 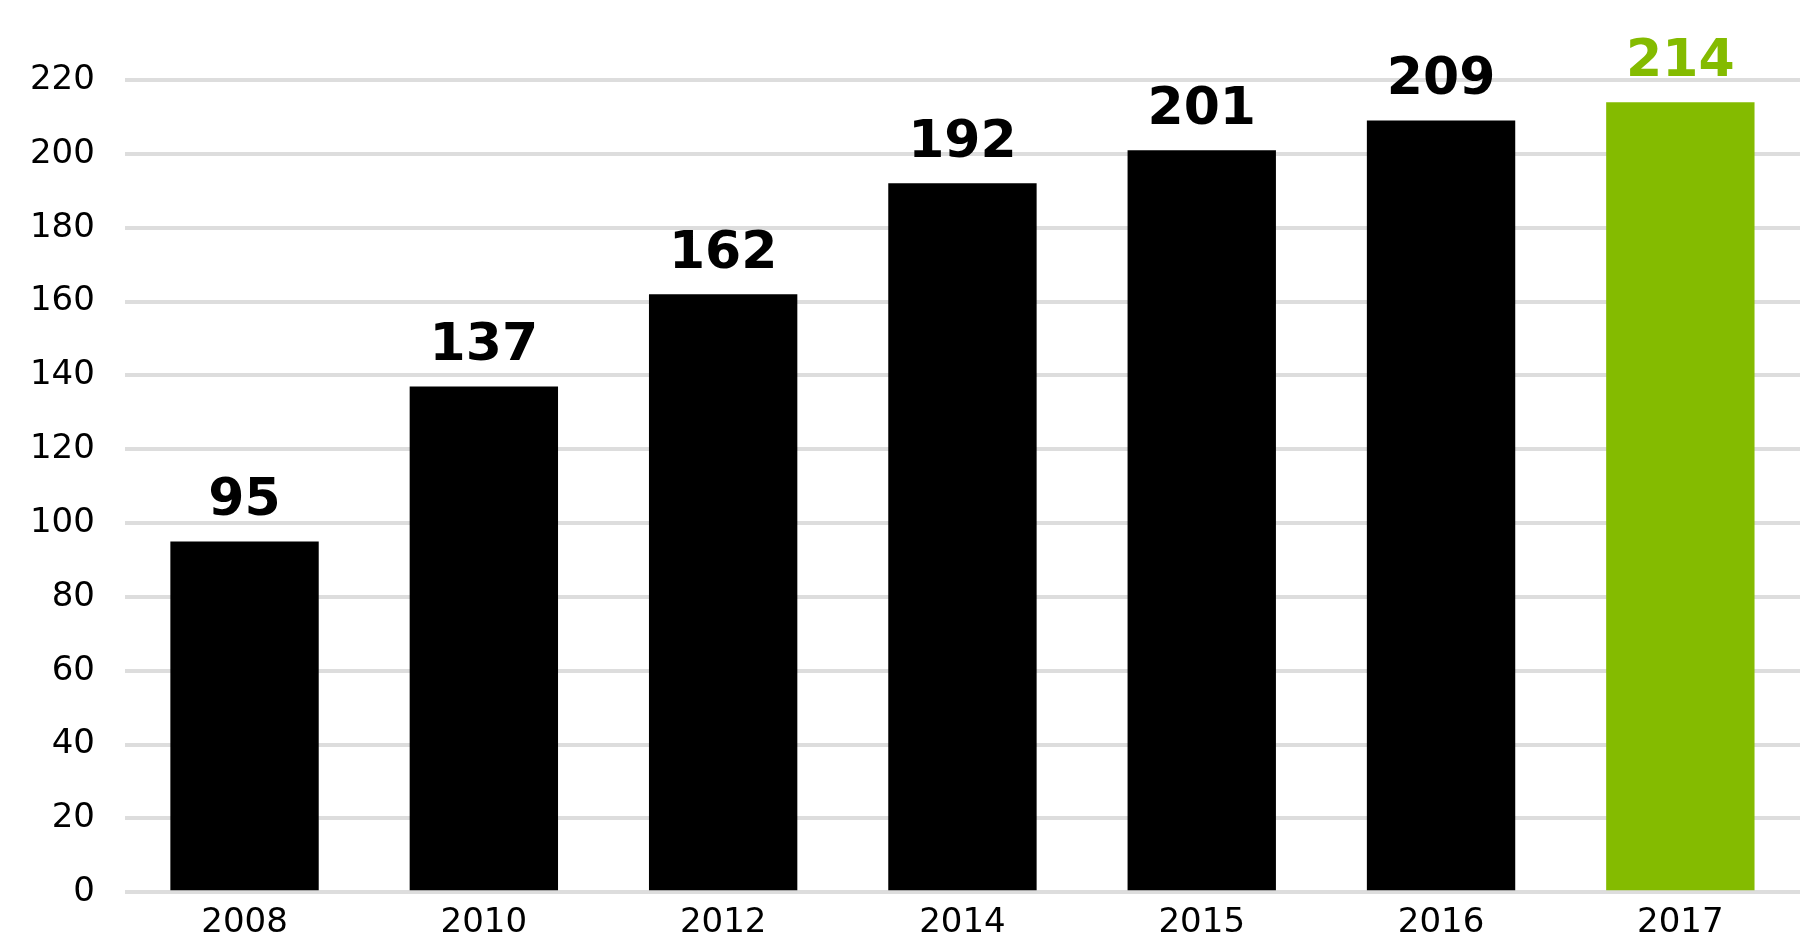 What do you see at coordinates (62, 446) in the screenshot?
I see `y-tick-label: 120` at bounding box center [62, 446].